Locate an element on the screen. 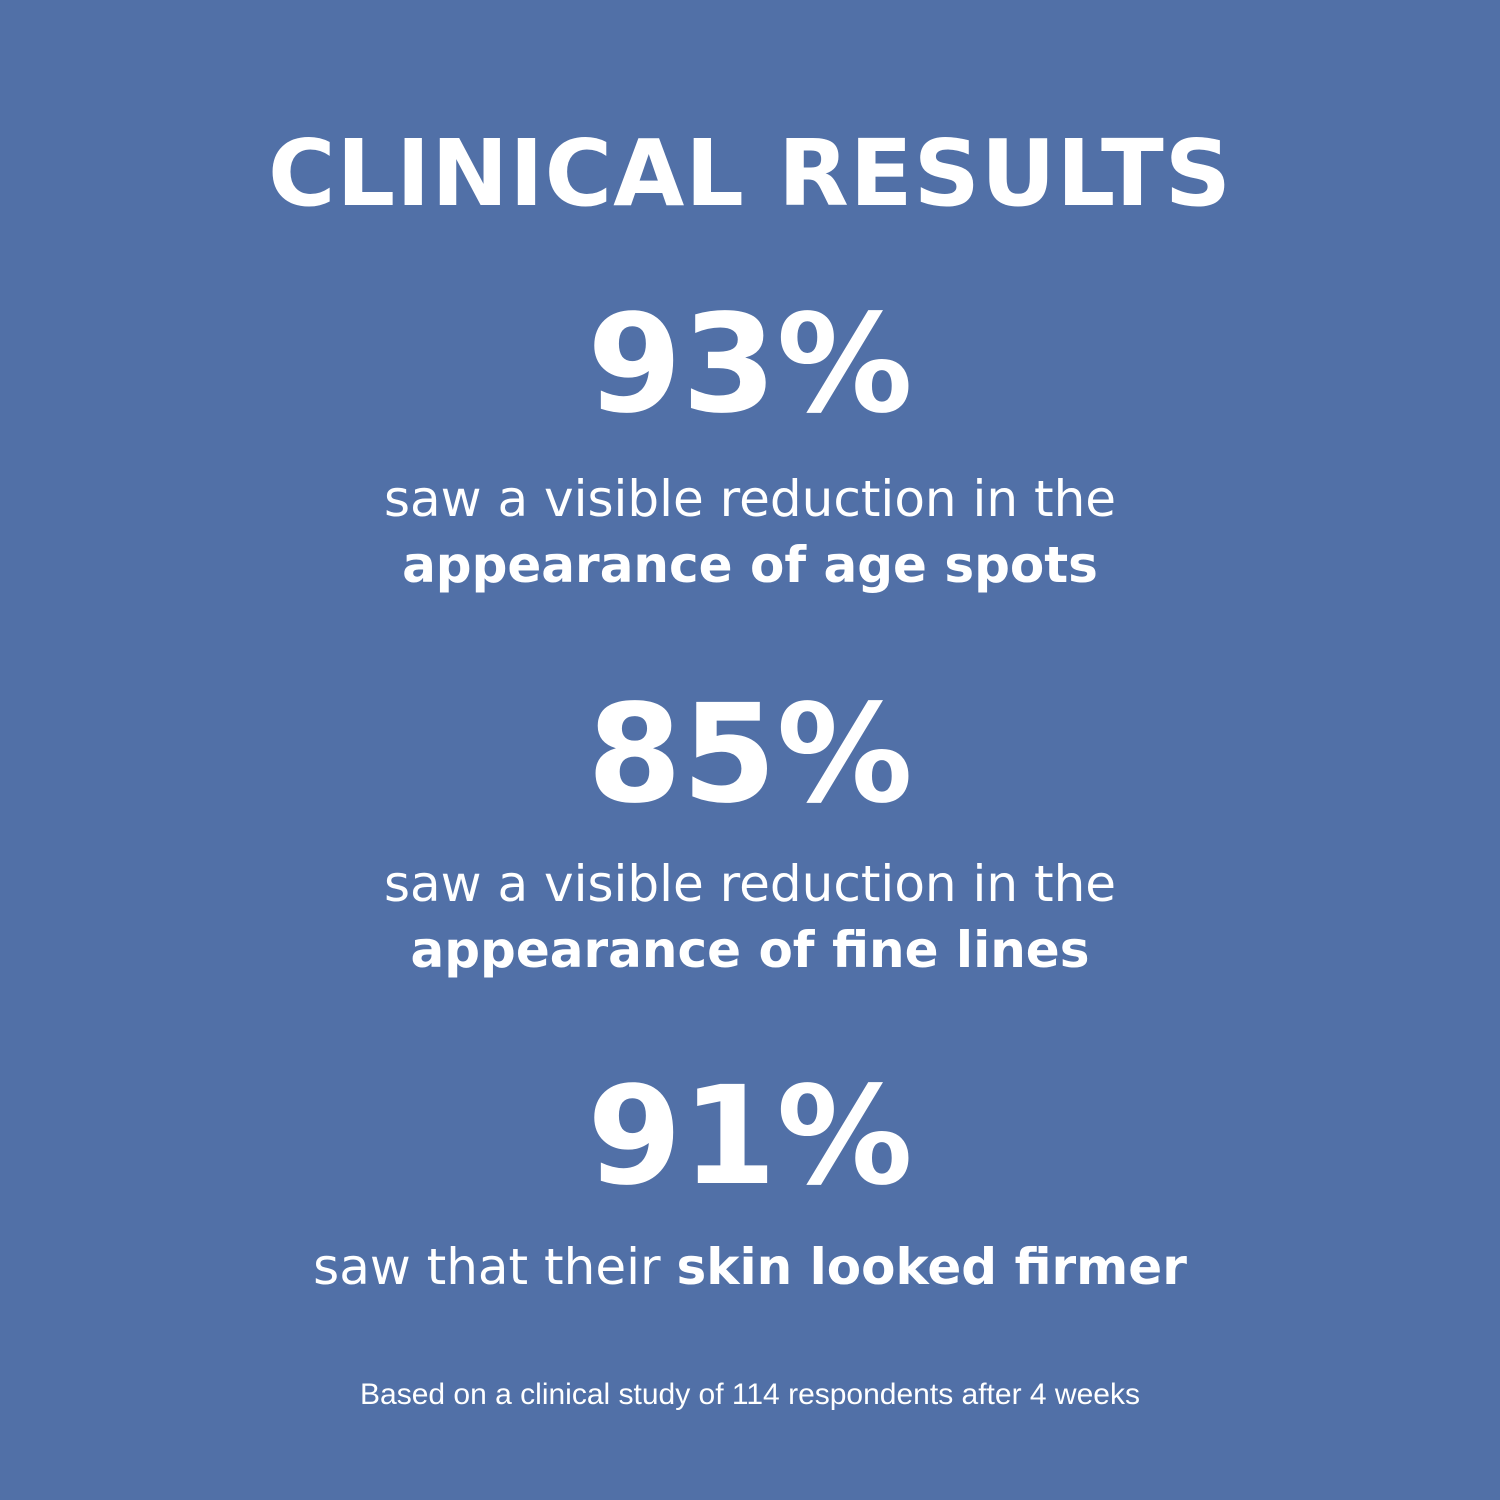 This screenshot has height=1500, width=1500. stat-description-bold: appearance of age spots is located at coordinates (750, 565).